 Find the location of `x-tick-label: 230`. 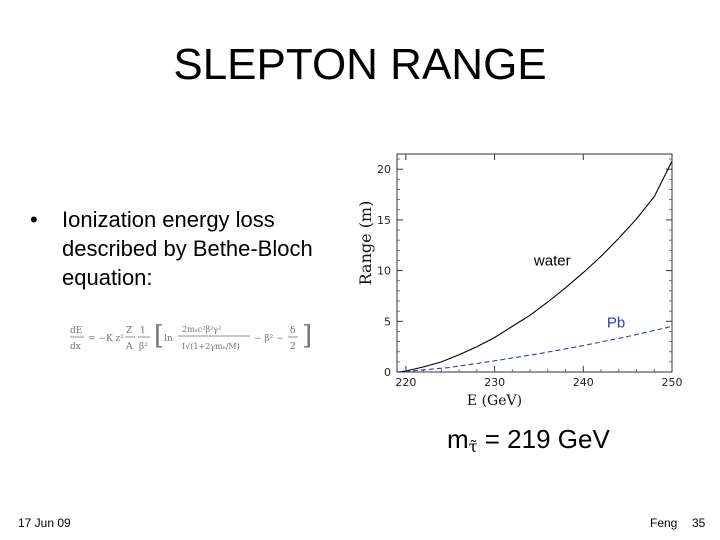

x-tick-label: 230 is located at coordinates (494, 382).